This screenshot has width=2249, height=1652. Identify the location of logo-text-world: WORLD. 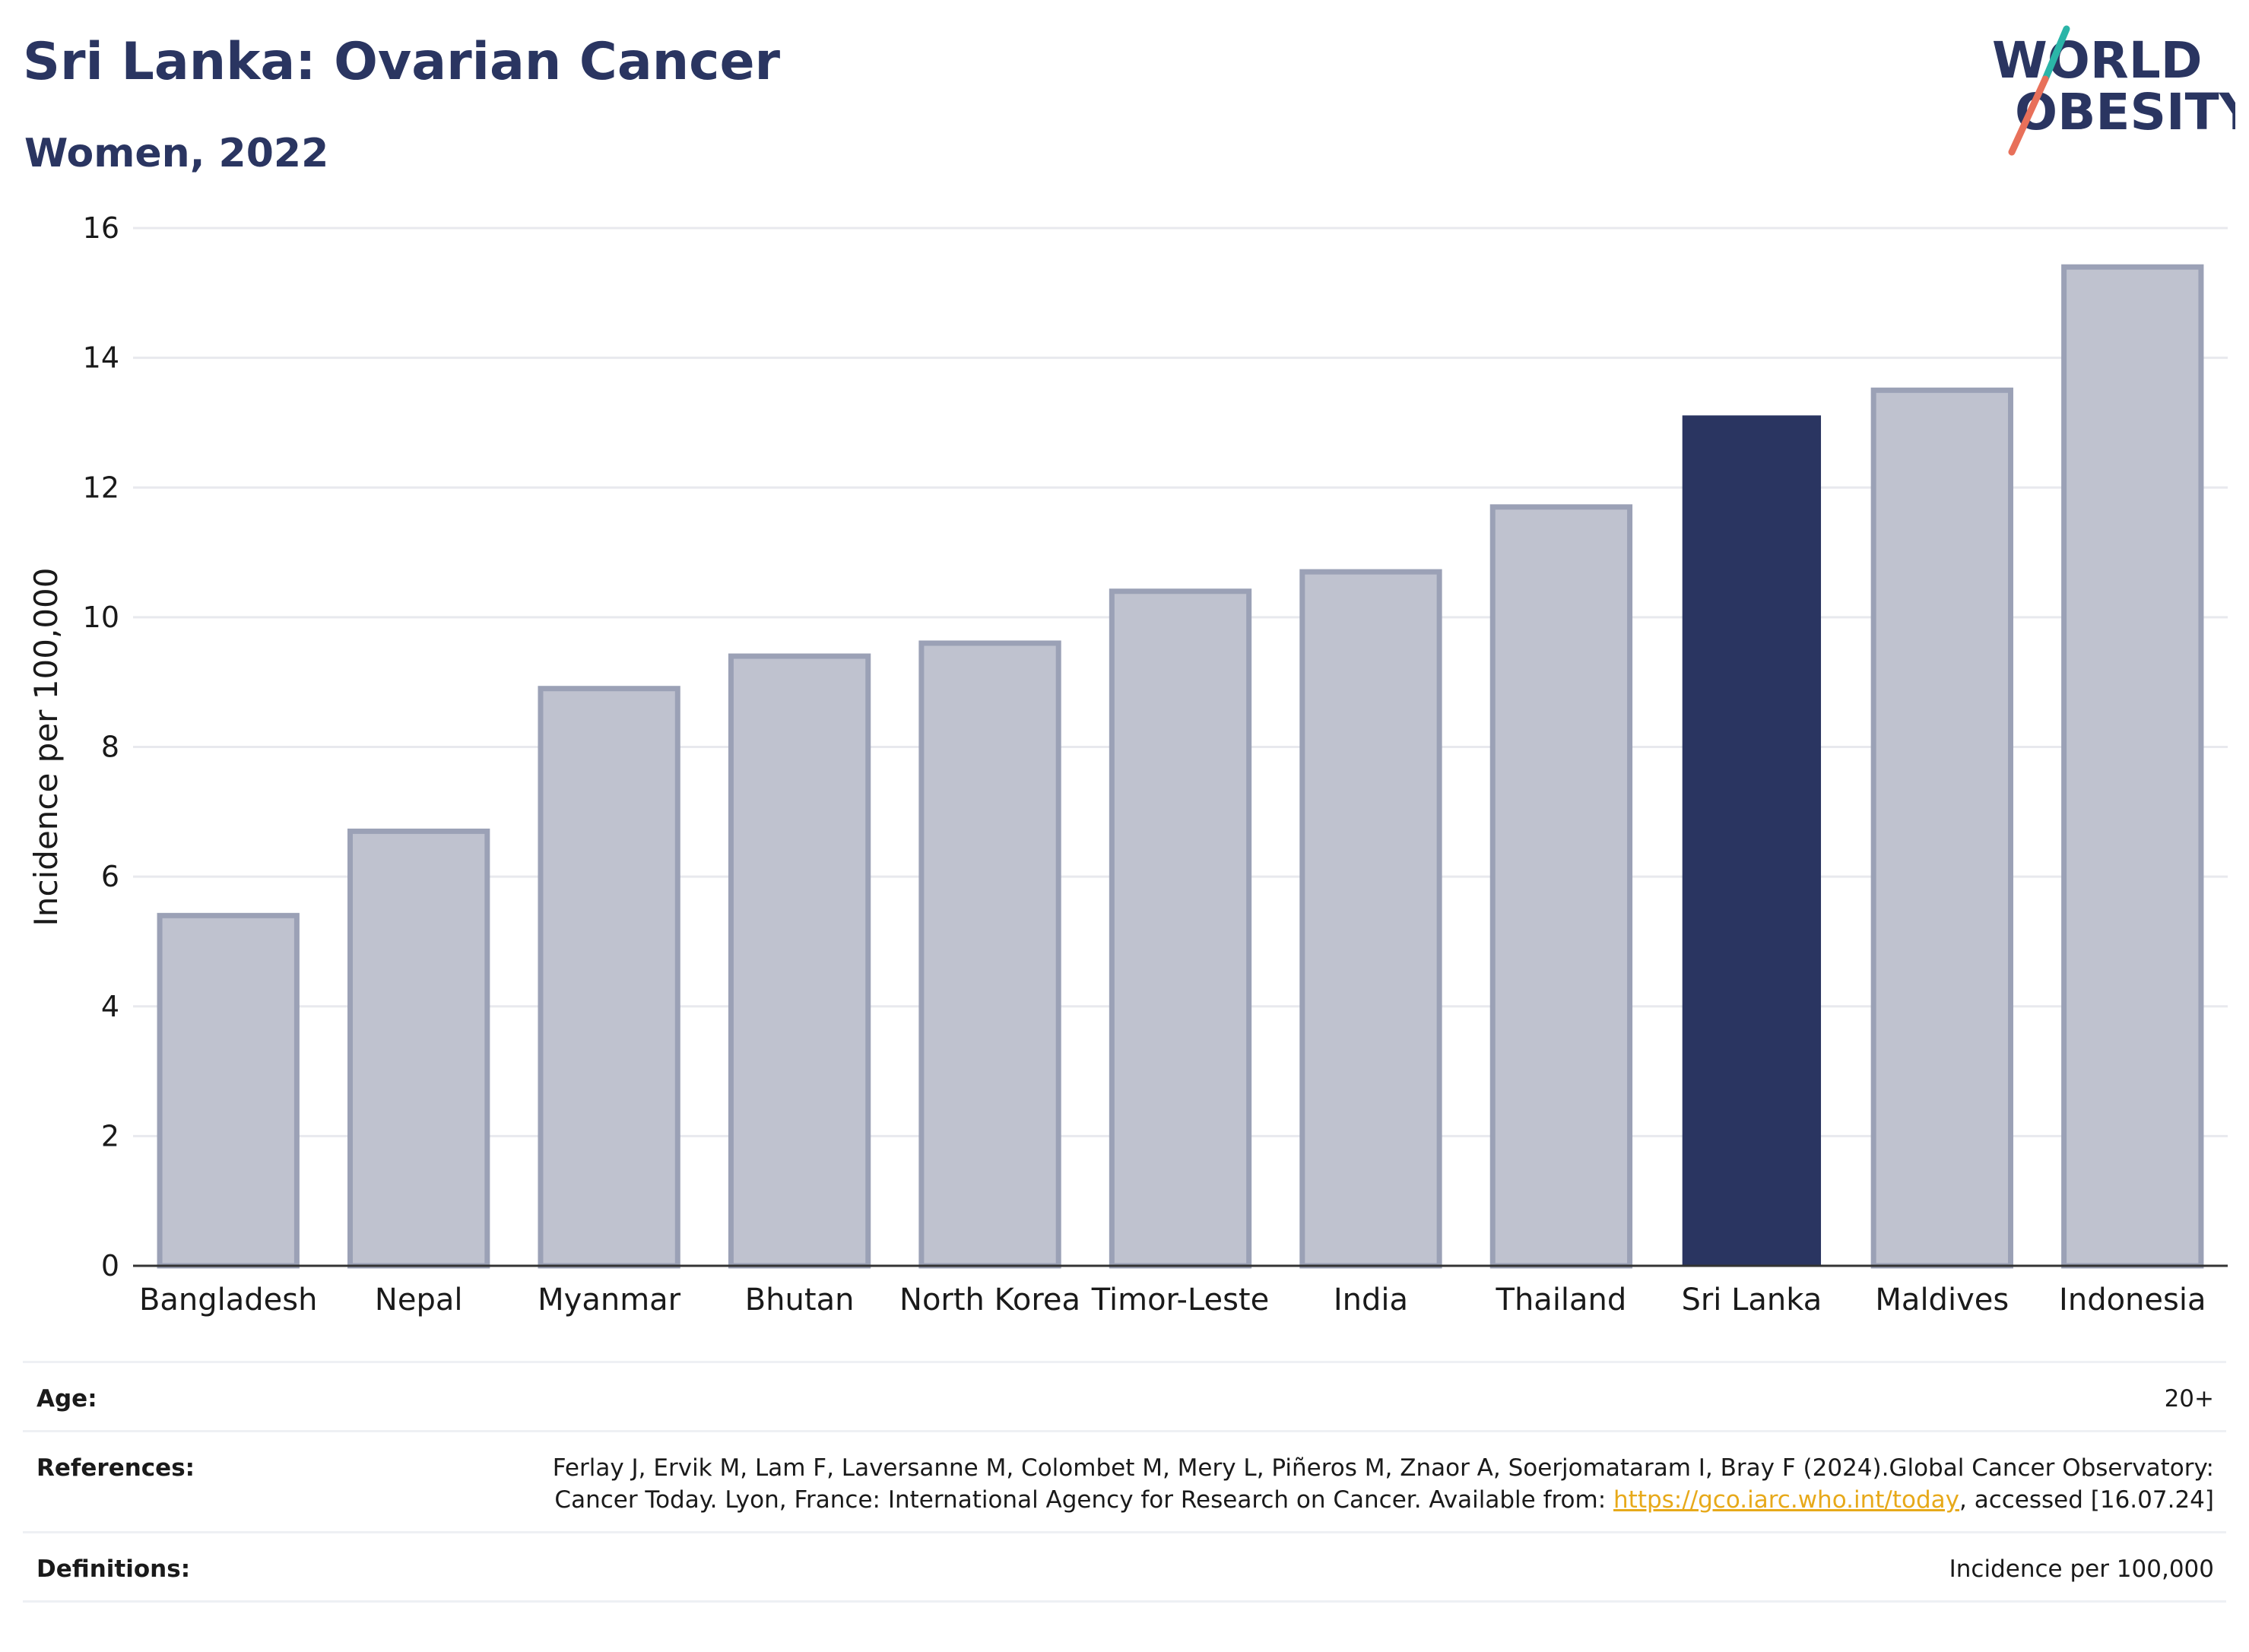
(2097, 60).